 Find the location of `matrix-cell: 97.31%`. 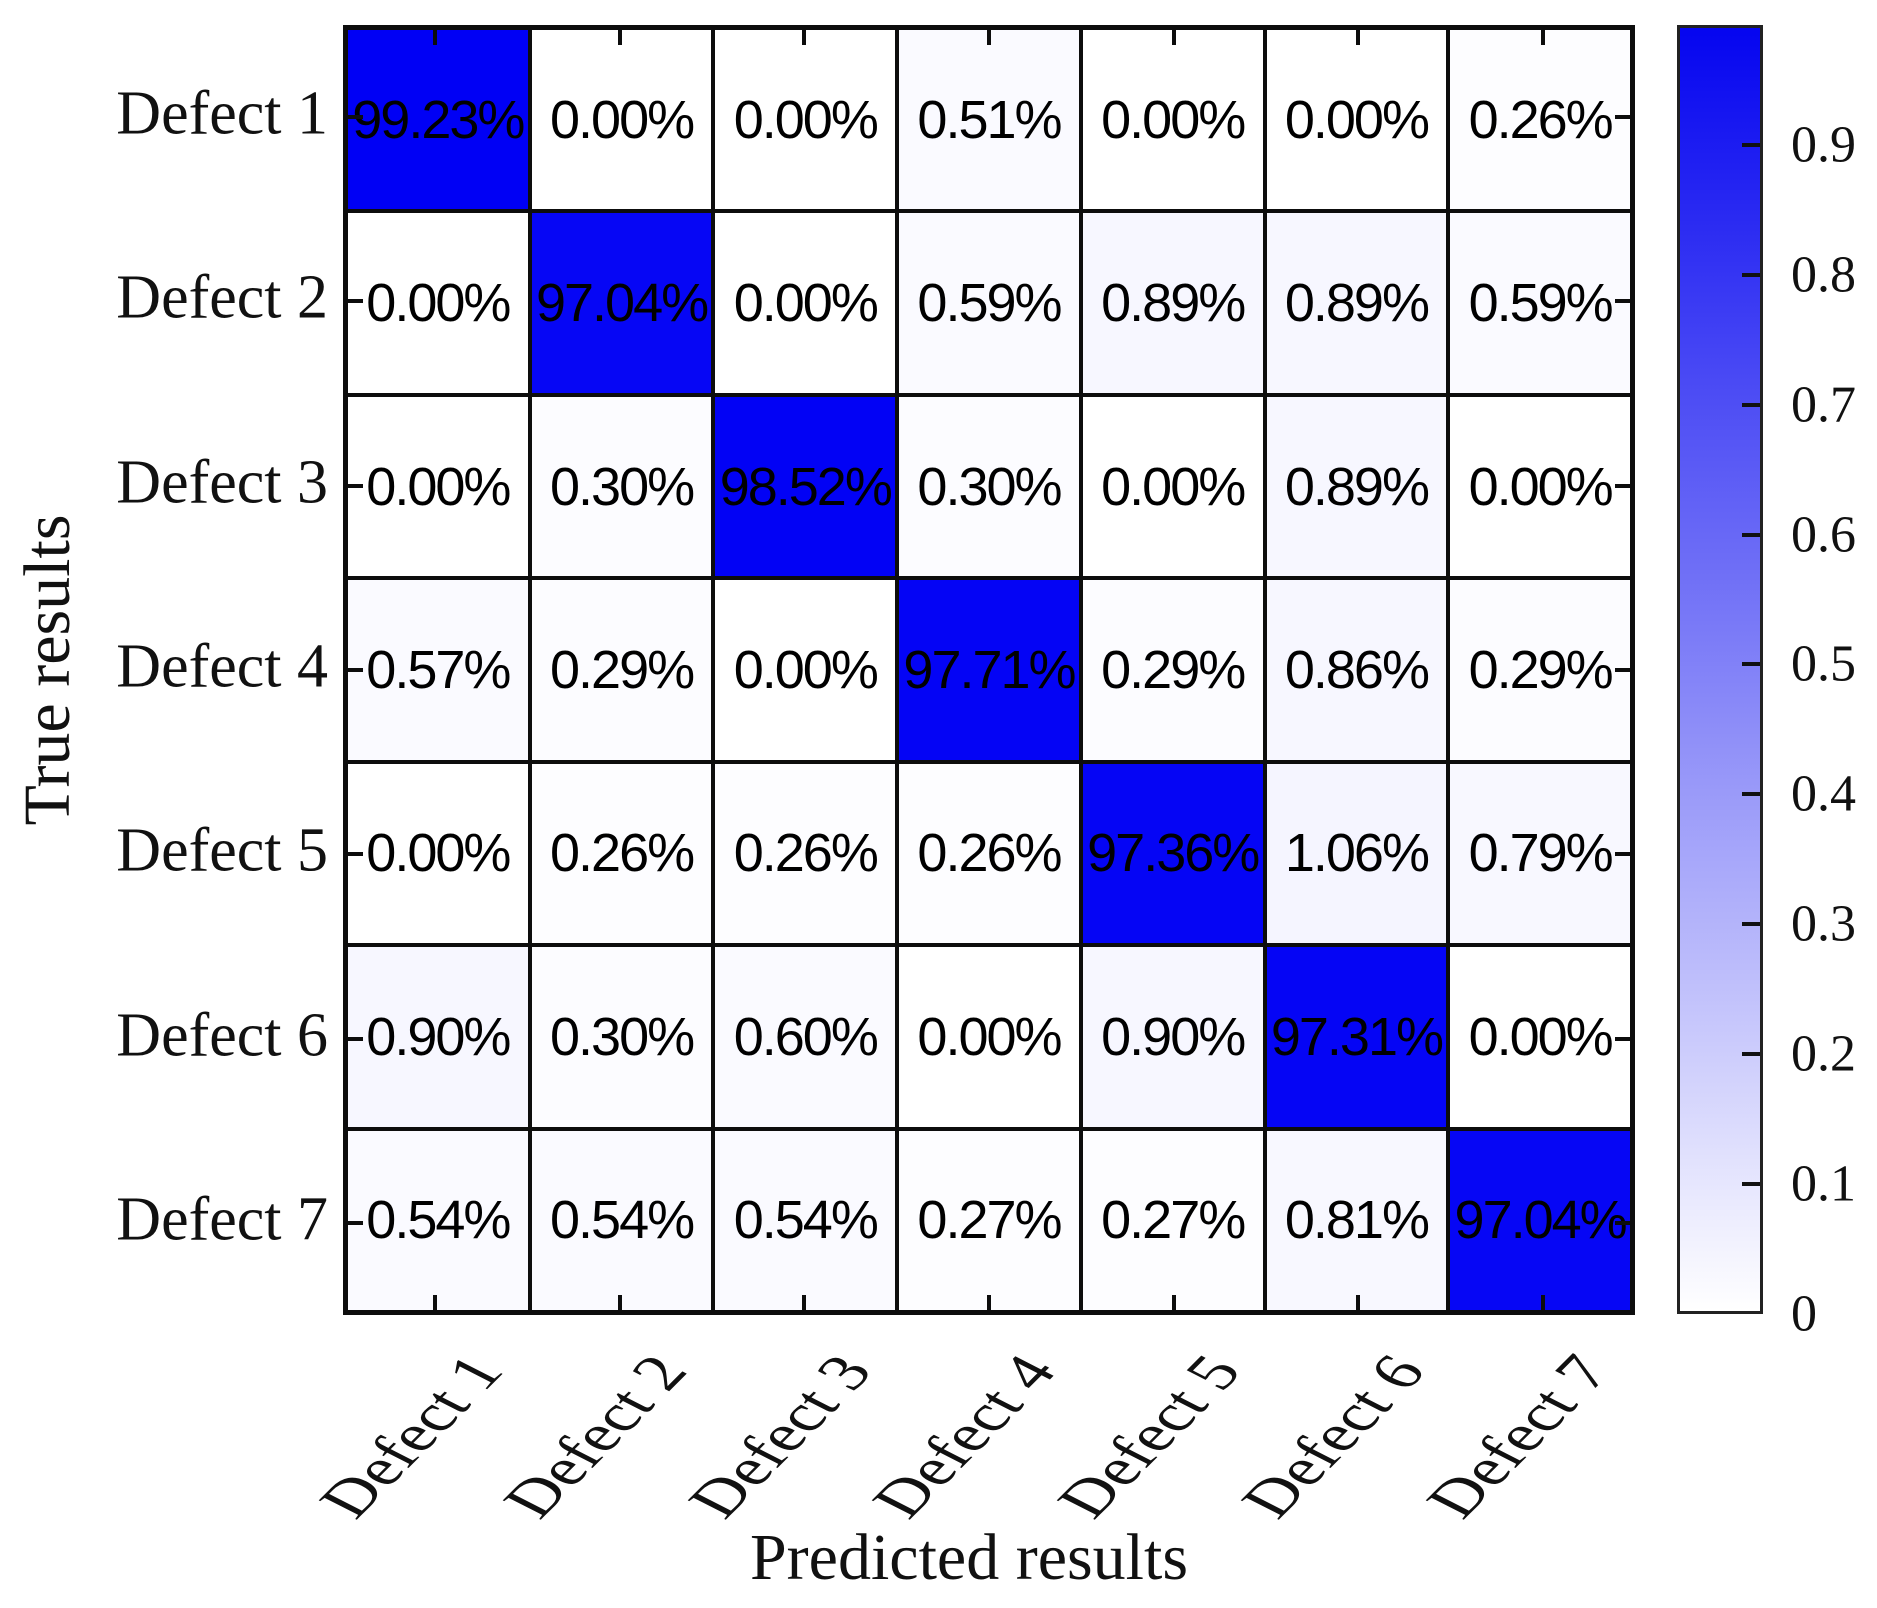

matrix-cell: 97.31% is located at coordinates (1356, 1037).